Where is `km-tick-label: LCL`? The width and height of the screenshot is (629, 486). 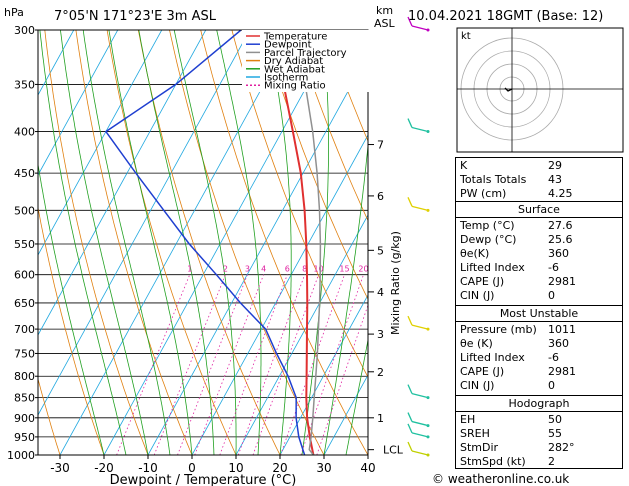 km-tick-label: LCL is located at coordinates (393, 450).